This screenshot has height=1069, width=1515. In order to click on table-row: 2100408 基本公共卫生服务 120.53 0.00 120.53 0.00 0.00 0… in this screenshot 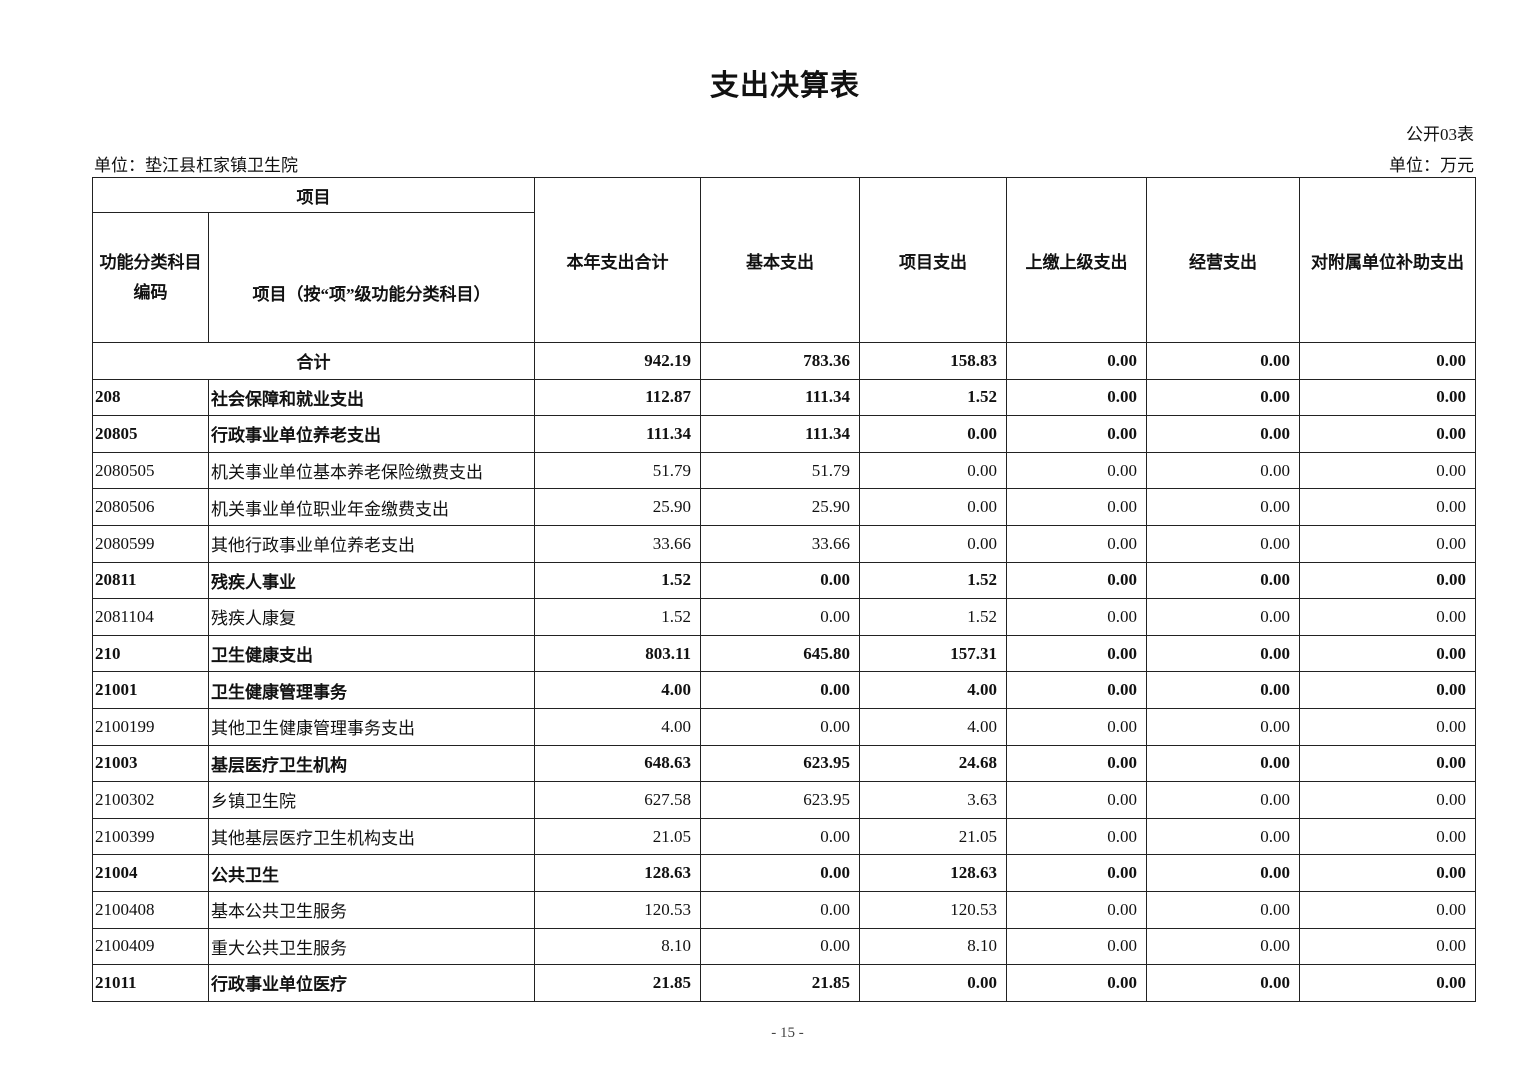, I will do `click(784, 909)`.